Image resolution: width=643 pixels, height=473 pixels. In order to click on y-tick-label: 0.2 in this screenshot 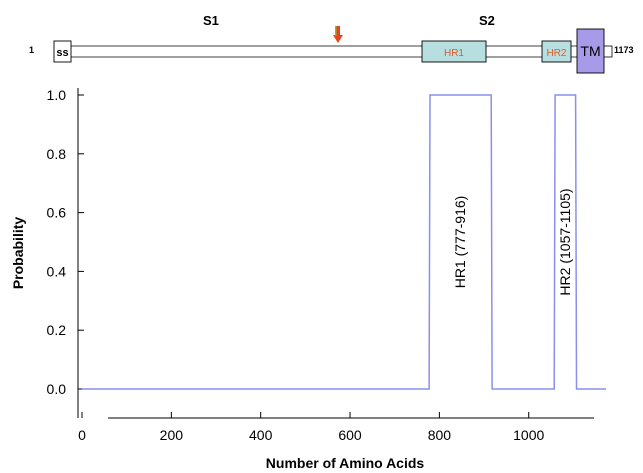, I will do `click(57, 330)`.